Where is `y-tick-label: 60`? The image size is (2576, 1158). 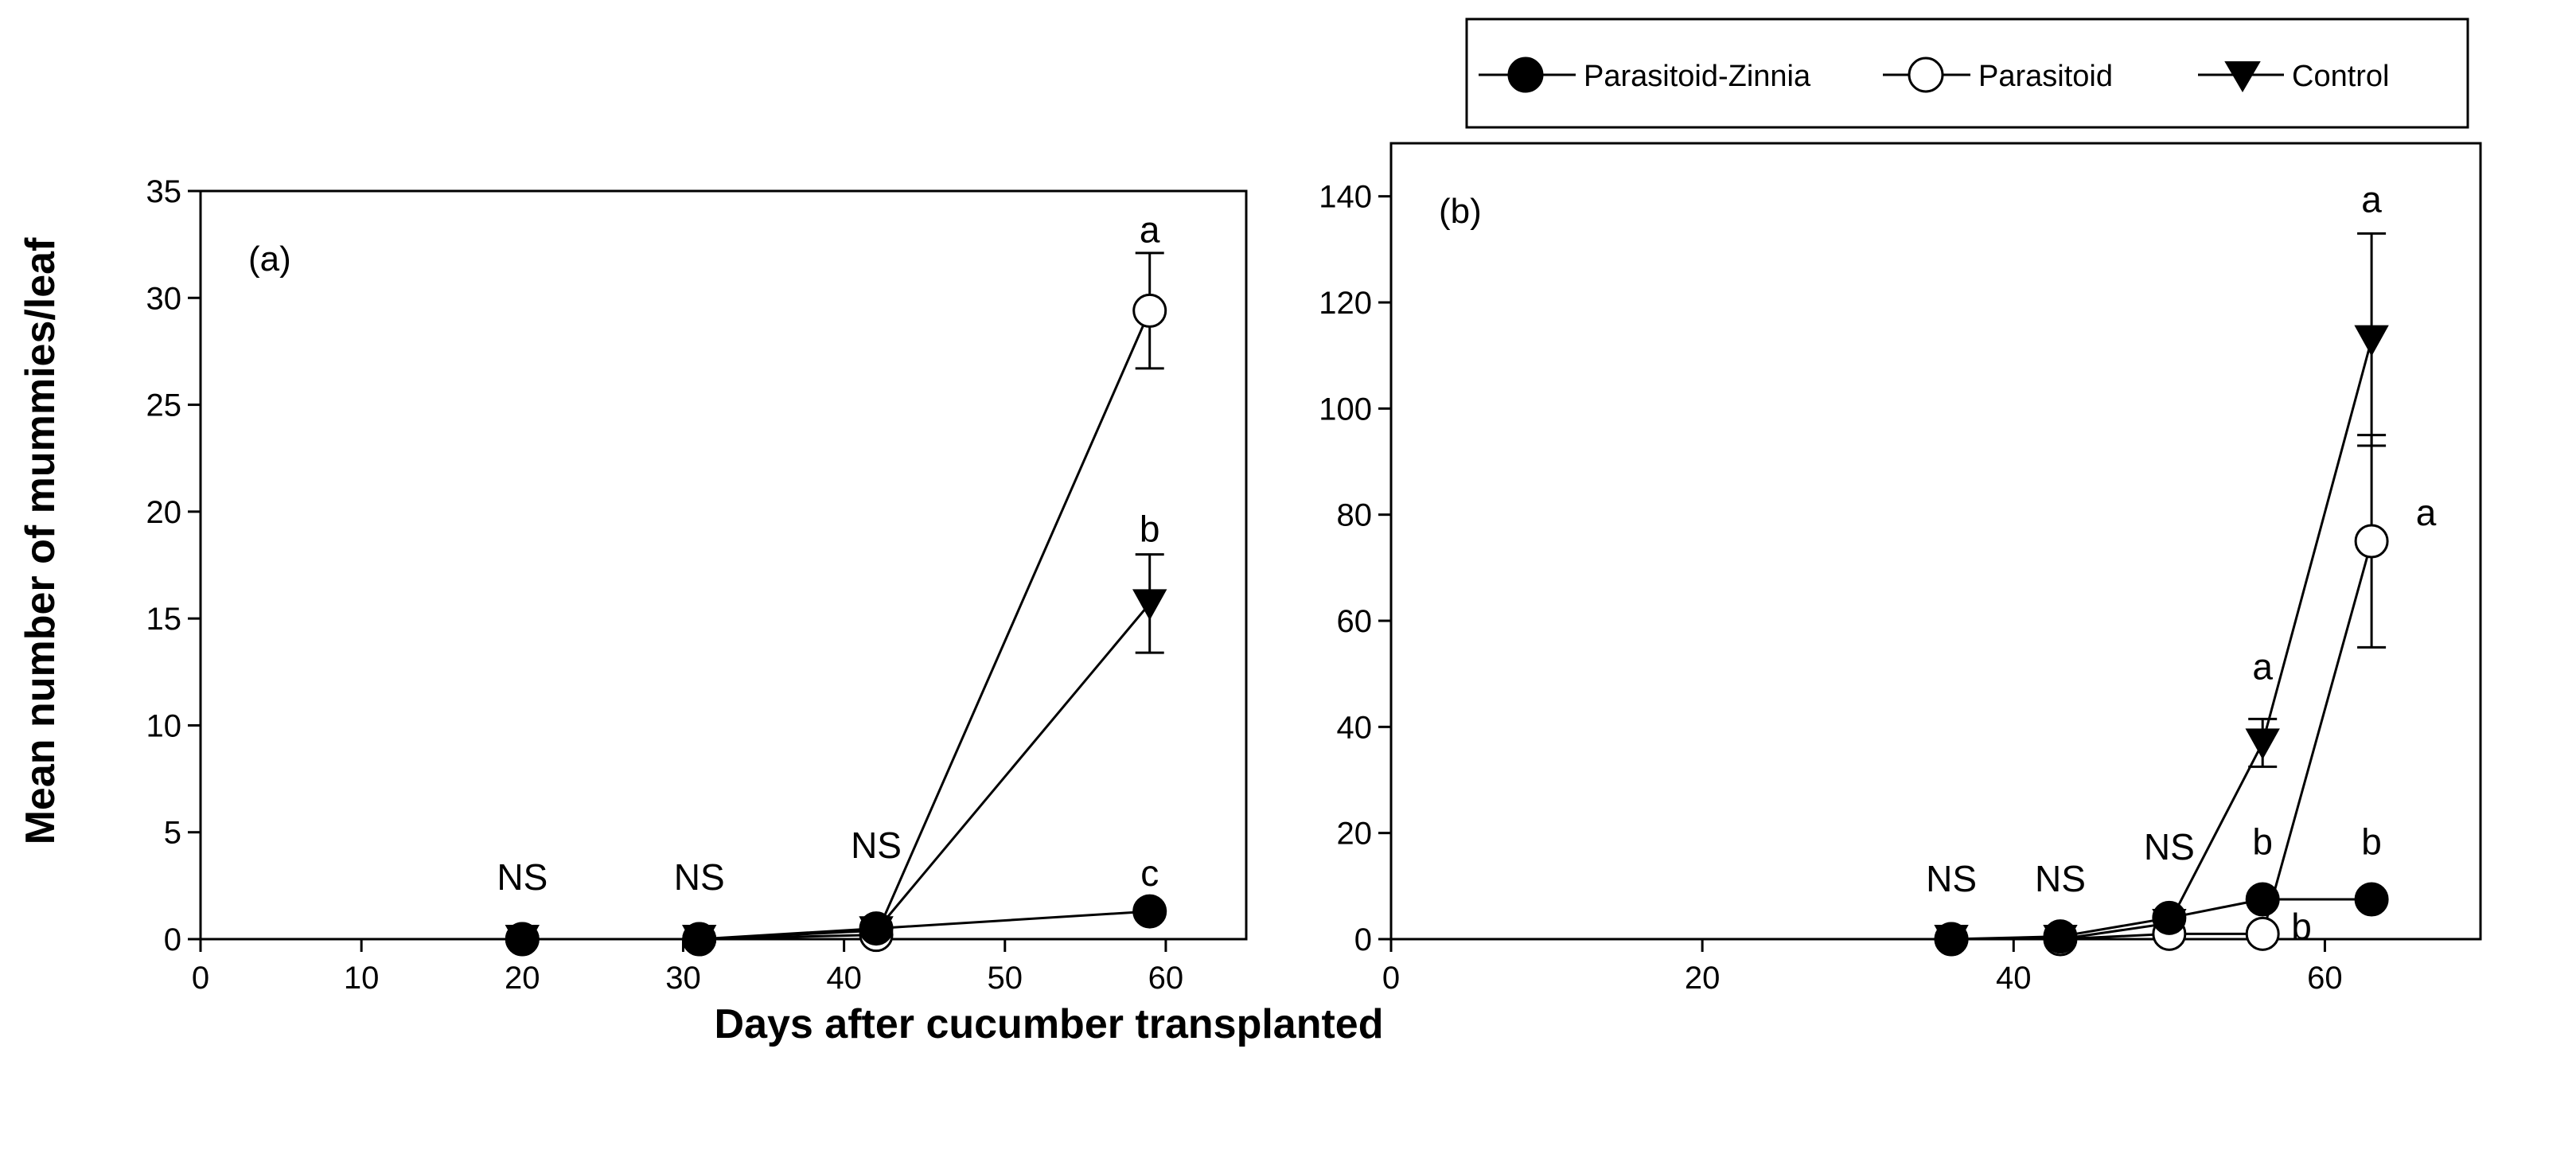
y-tick-label: 60 is located at coordinates (1355, 621).